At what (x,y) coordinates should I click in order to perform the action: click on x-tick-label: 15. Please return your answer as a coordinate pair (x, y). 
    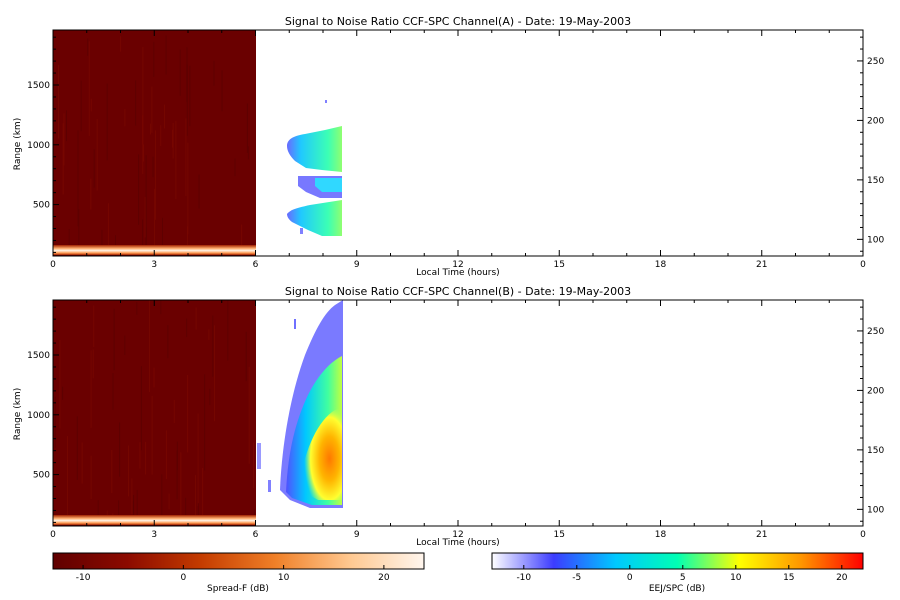
    Looking at the image, I should click on (559, 265).